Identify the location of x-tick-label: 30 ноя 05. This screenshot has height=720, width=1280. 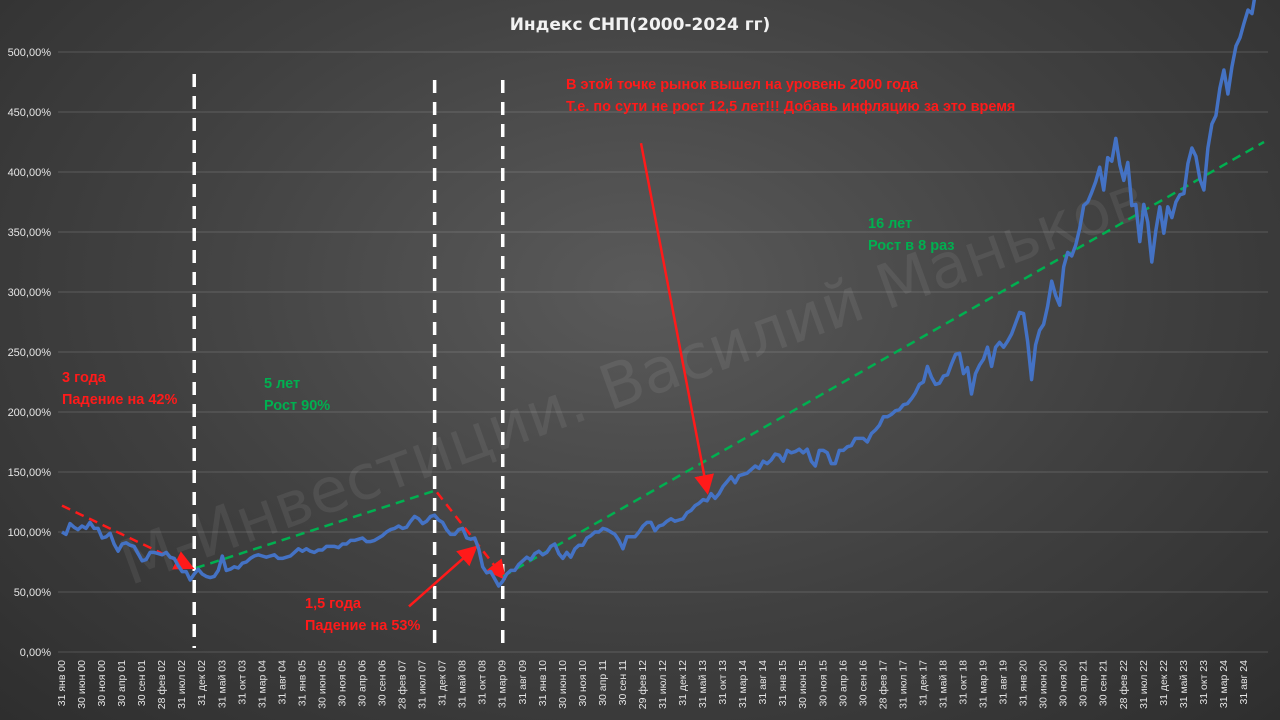
(342, 683).